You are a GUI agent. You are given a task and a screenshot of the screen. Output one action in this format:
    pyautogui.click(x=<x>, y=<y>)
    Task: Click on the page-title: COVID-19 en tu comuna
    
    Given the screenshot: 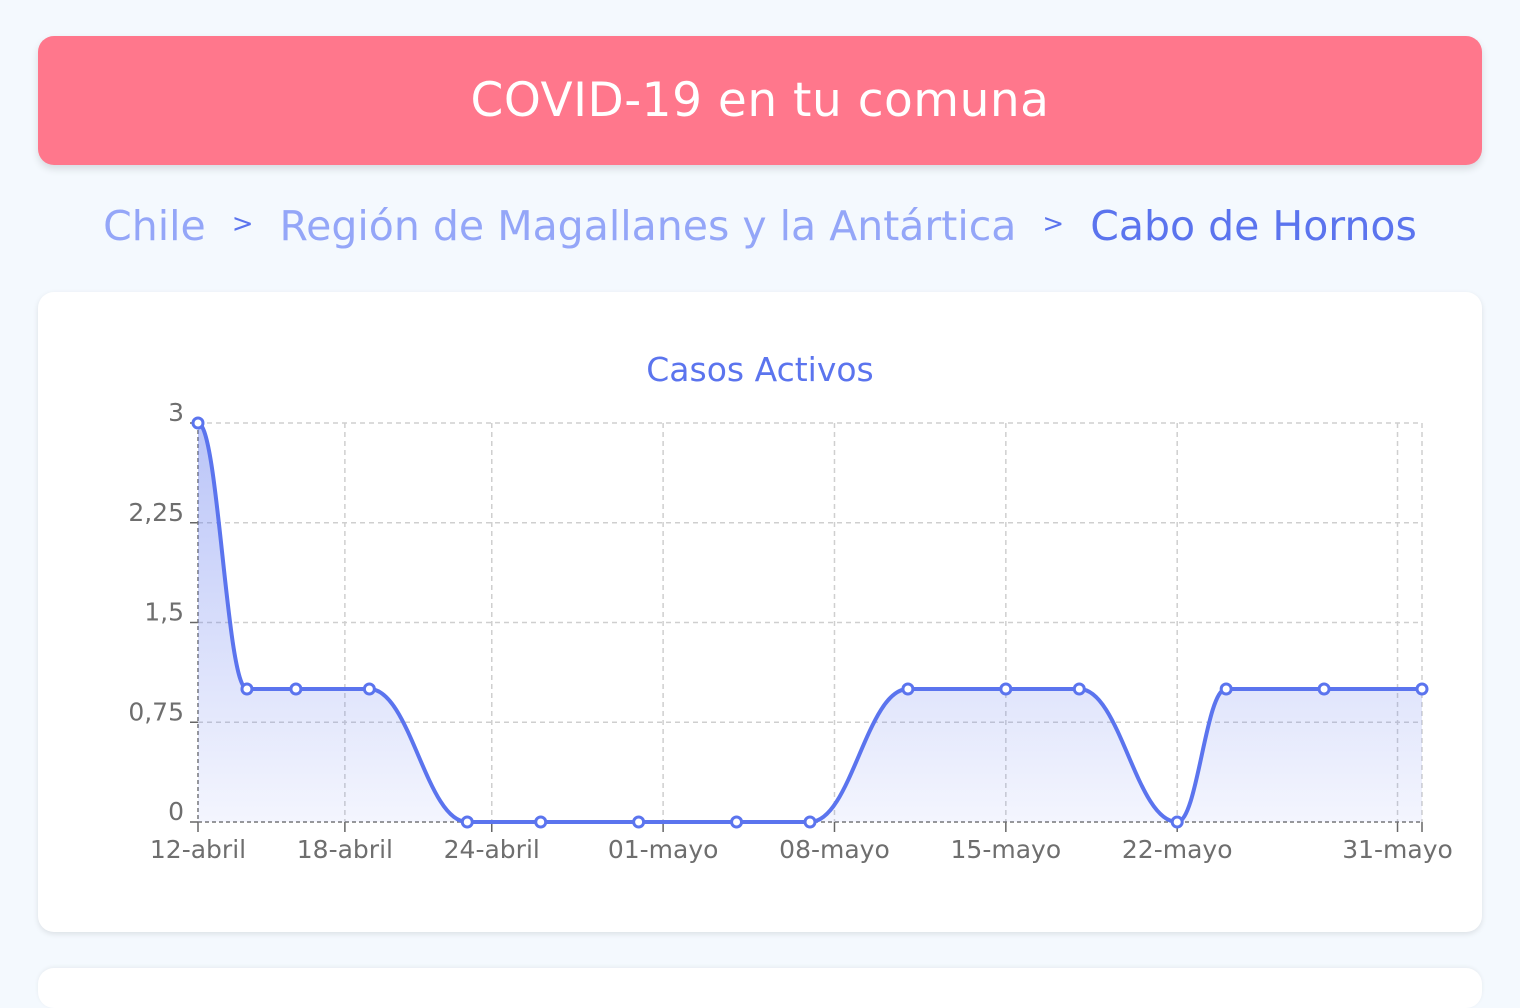 What is the action you would take?
    pyautogui.click(x=760, y=100)
    